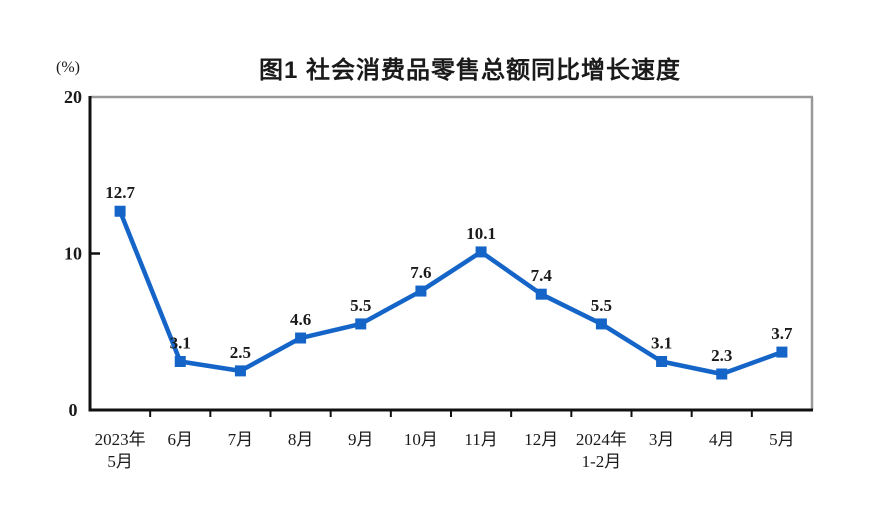  What do you see at coordinates (181, 439) in the screenshot?
I see `x-axis-label: 6月` at bounding box center [181, 439].